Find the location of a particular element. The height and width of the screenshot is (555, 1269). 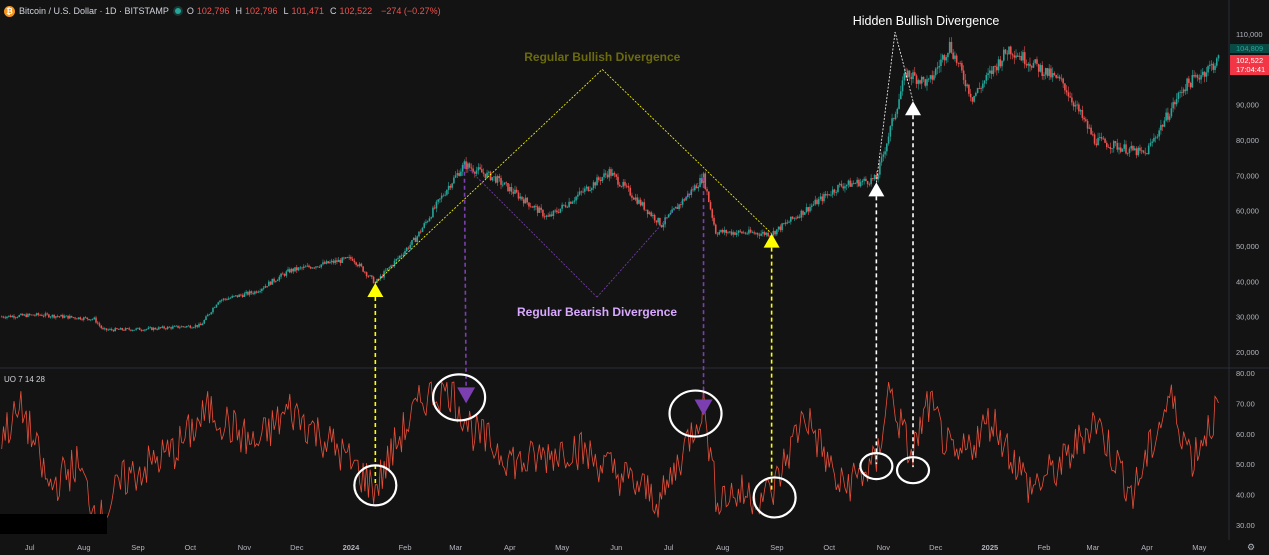

hidden-divergence-line is located at coordinates (904, 66).